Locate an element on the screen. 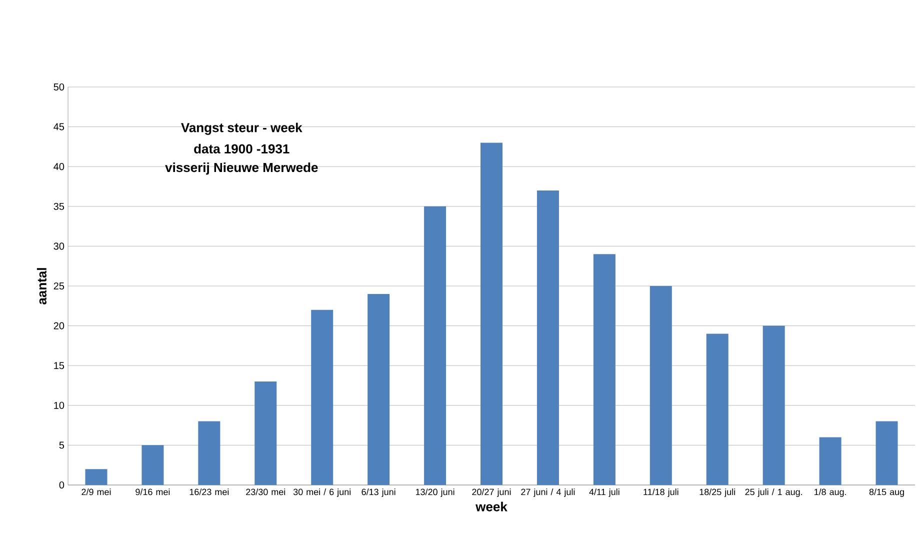 The width and height of the screenshot is (917, 545). y-tick-label: 35 is located at coordinates (59, 206).